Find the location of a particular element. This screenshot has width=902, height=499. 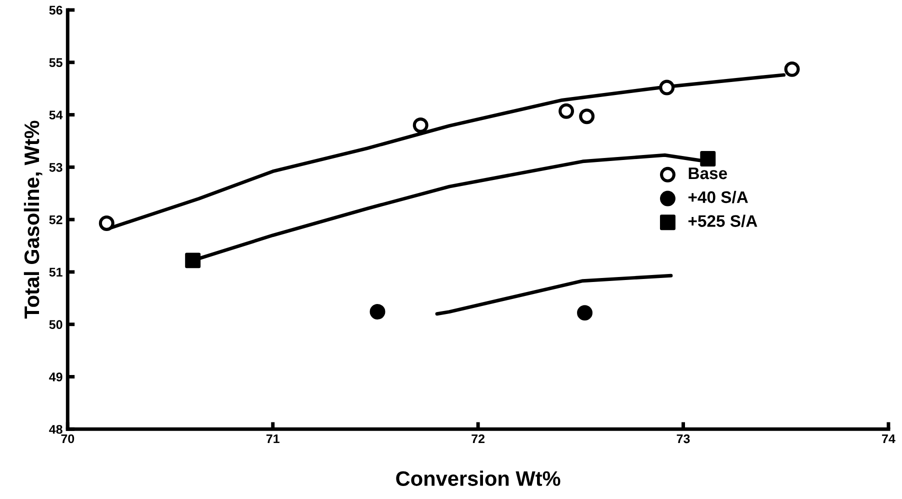

y-tick-label: 54 is located at coordinates (56, 115).